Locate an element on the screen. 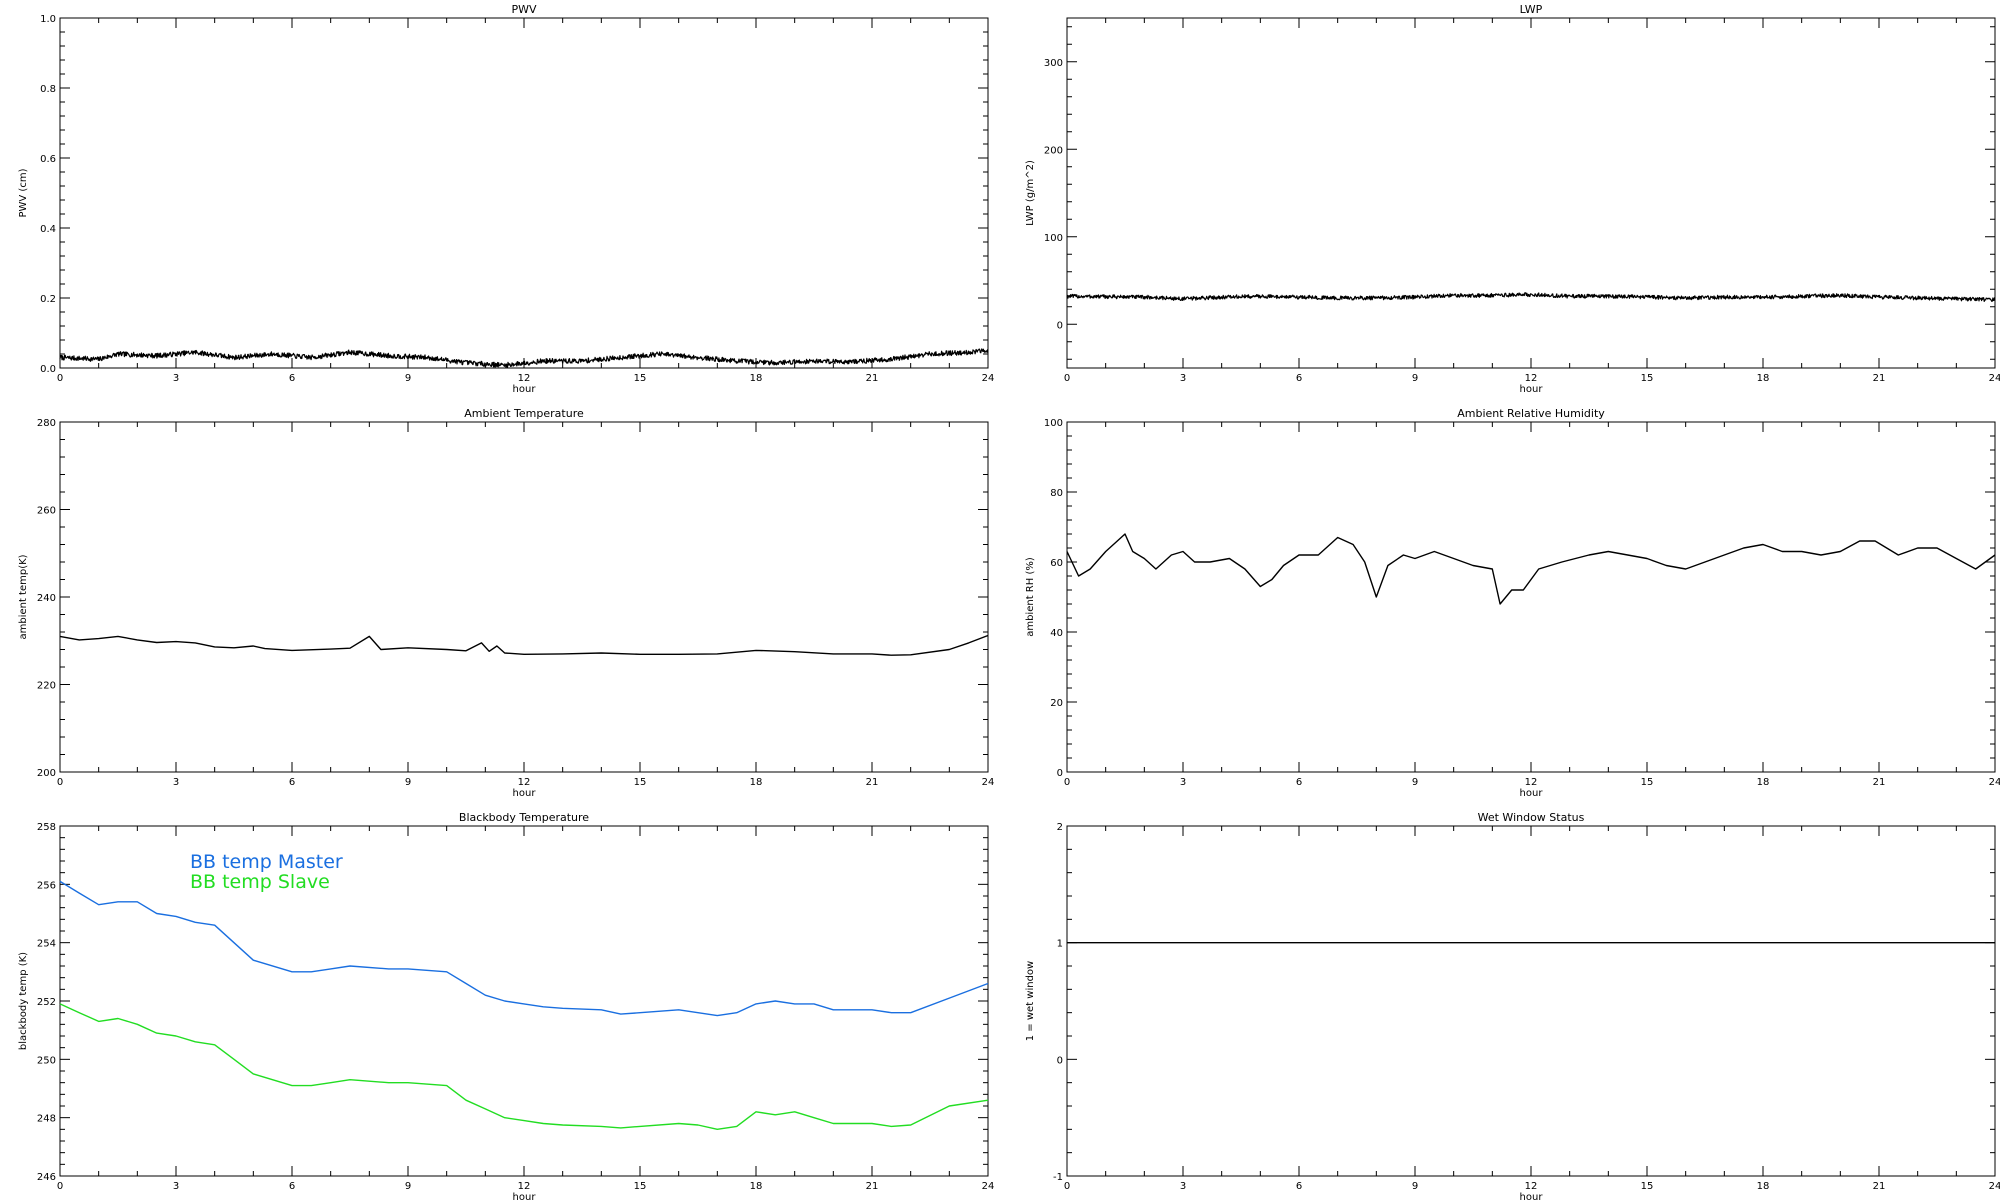 The image size is (2000, 1200). y-tick-label: 300 is located at coordinates (1053, 63).